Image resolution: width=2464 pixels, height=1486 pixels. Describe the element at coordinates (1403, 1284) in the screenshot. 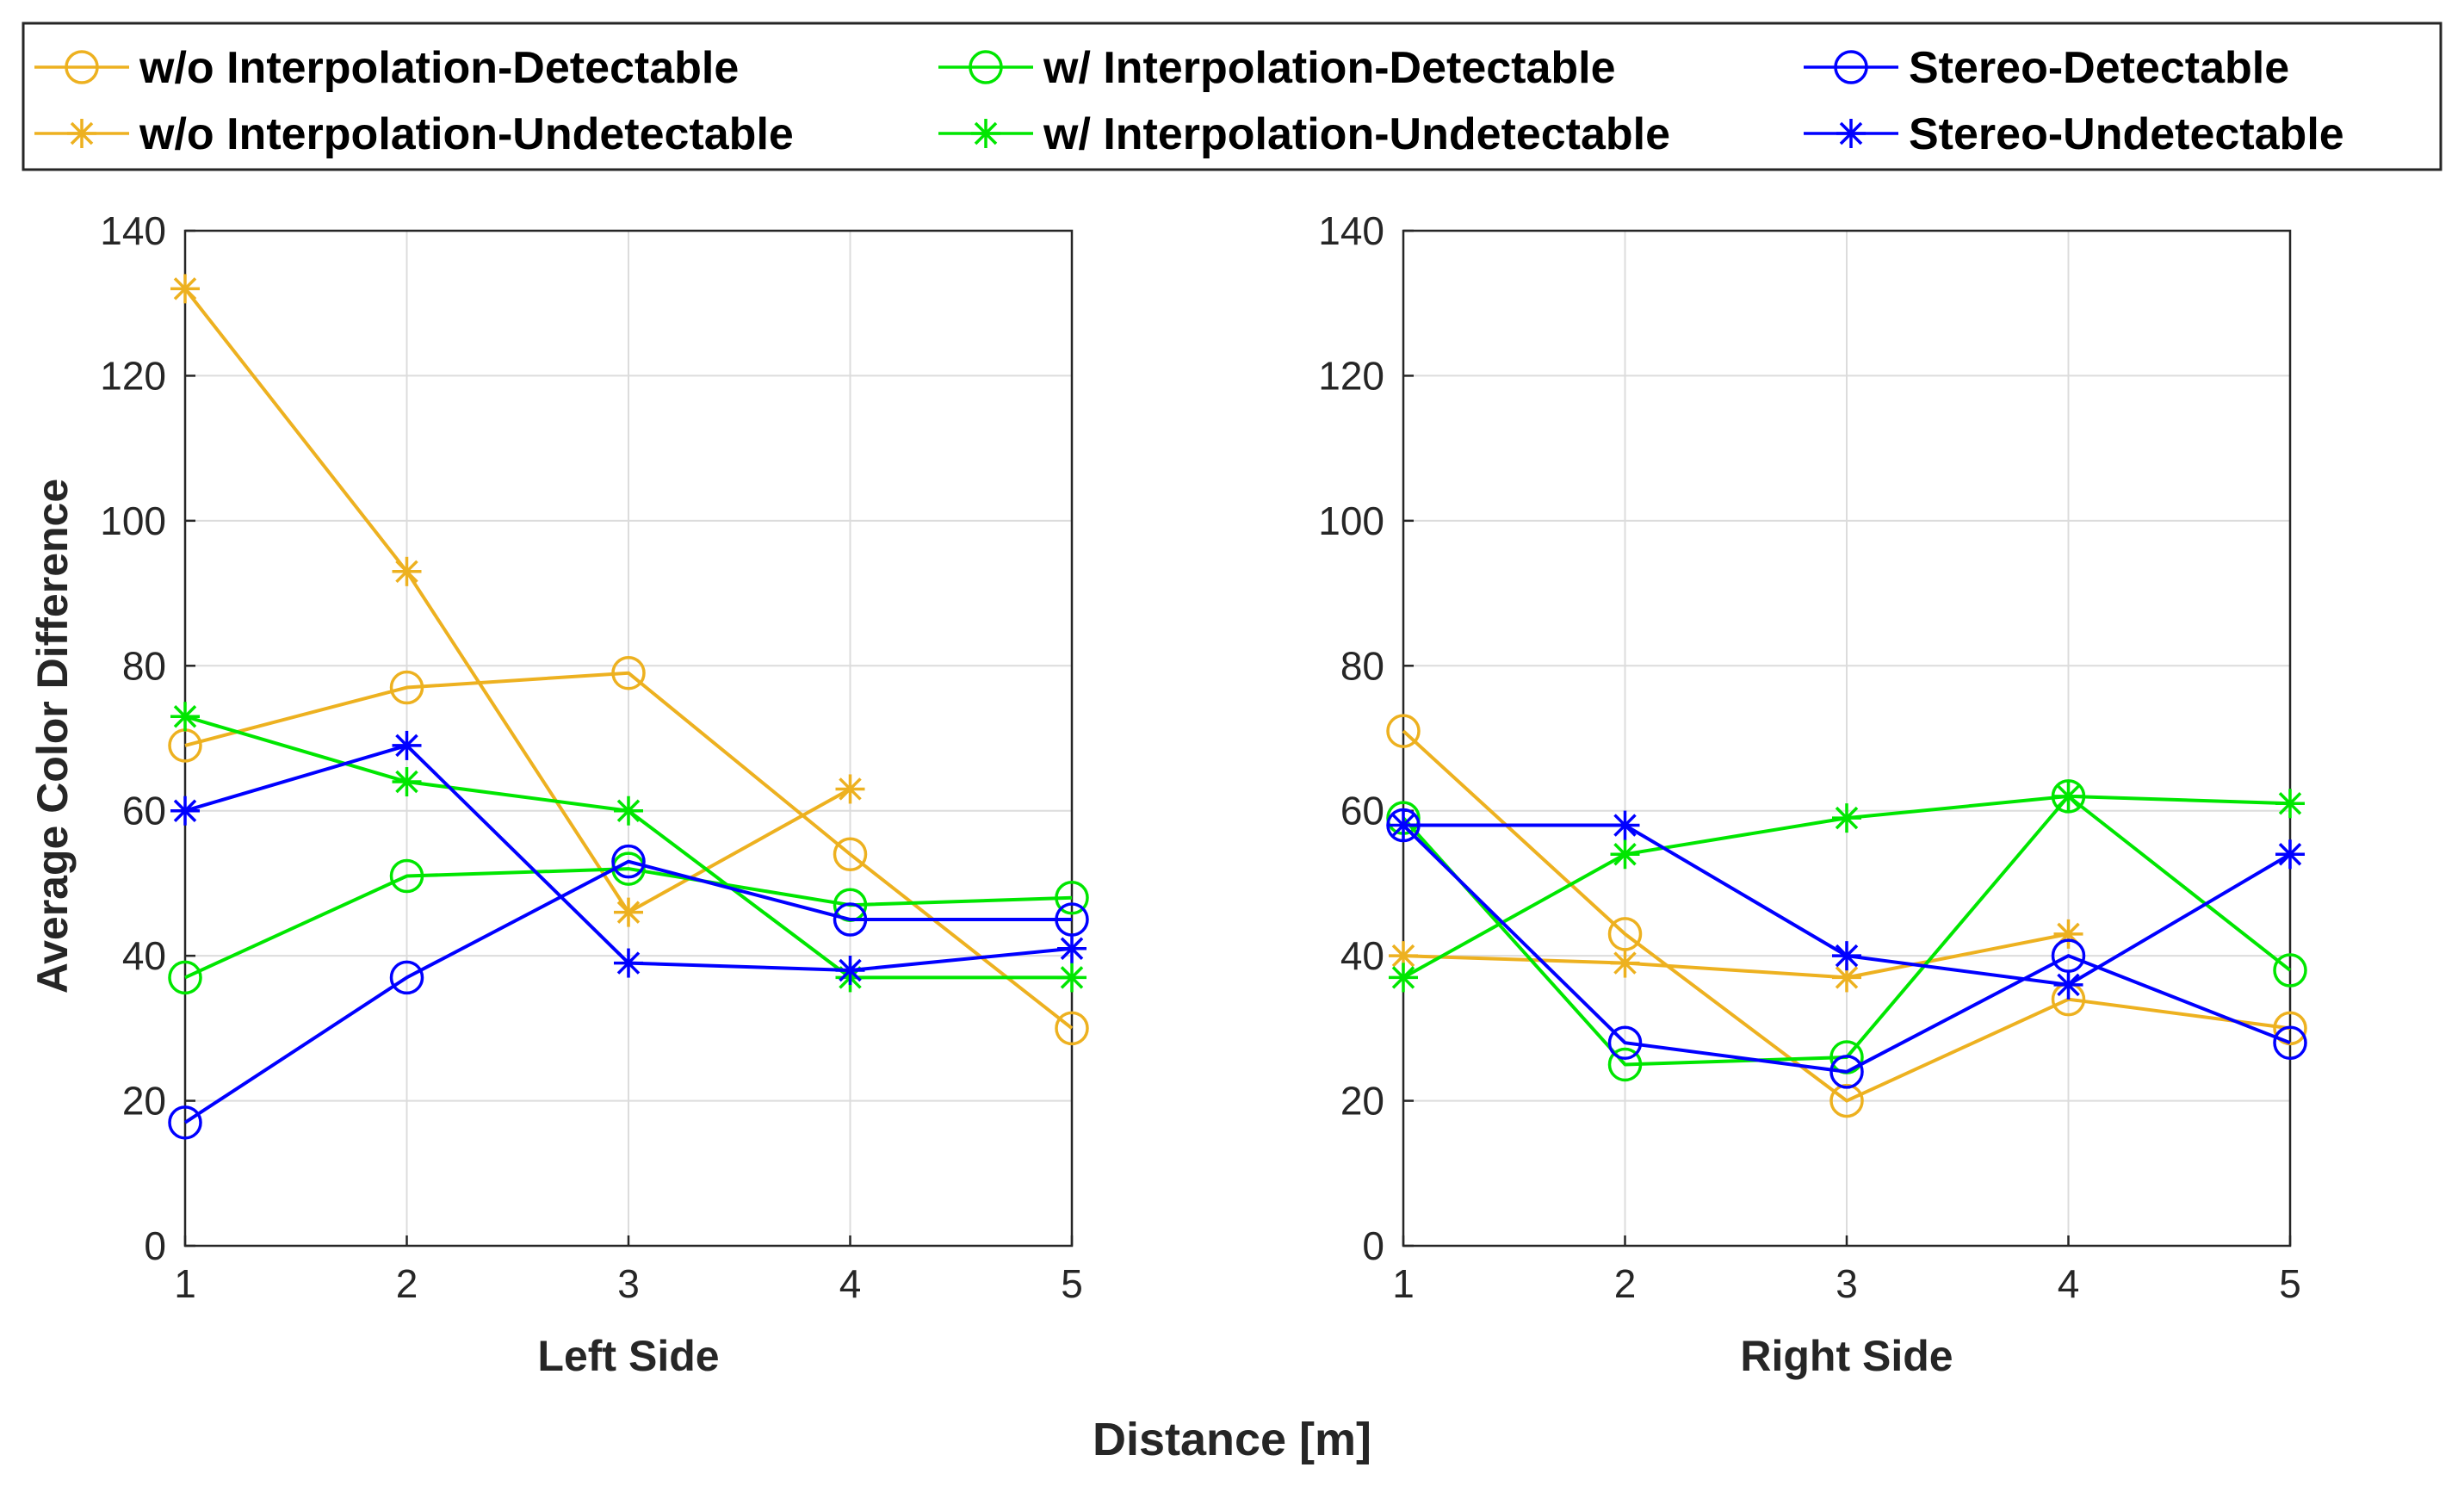

I see `x-tick-label: 1` at that location.